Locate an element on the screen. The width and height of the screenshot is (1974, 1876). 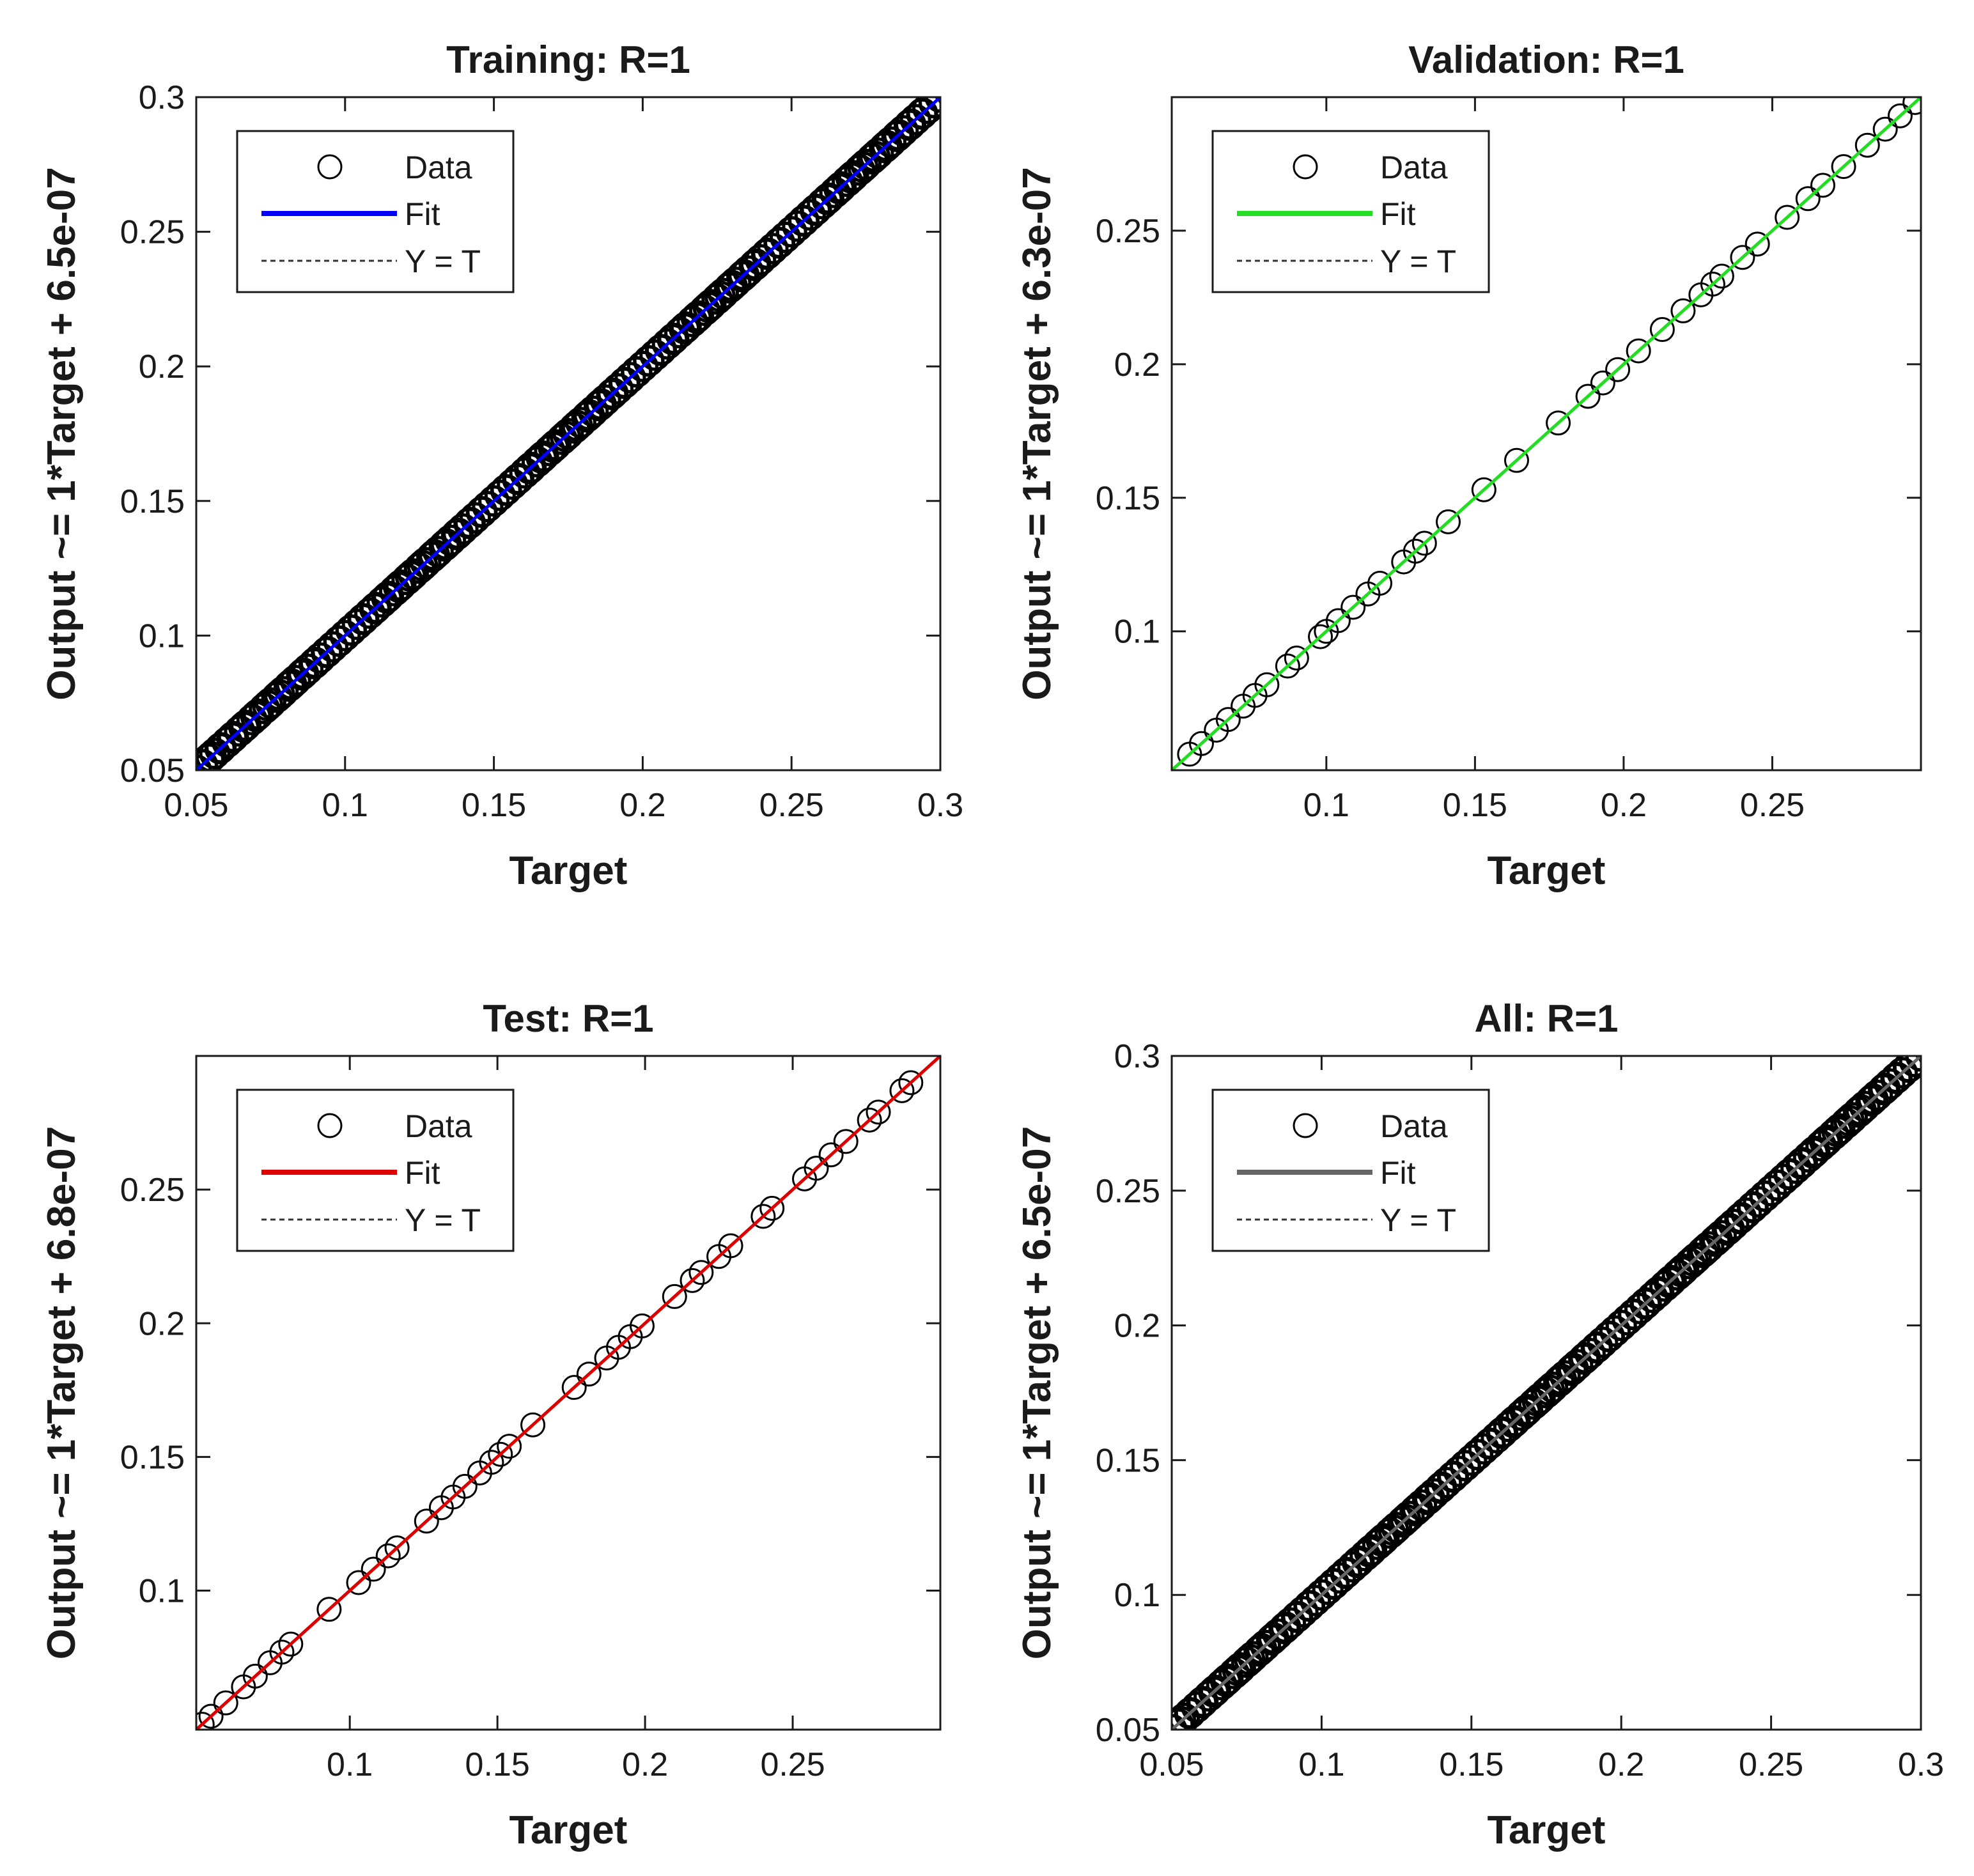
y-axis-label: Output ~= 1*Target + 6.5e-07 is located at coordinates (62, 434).